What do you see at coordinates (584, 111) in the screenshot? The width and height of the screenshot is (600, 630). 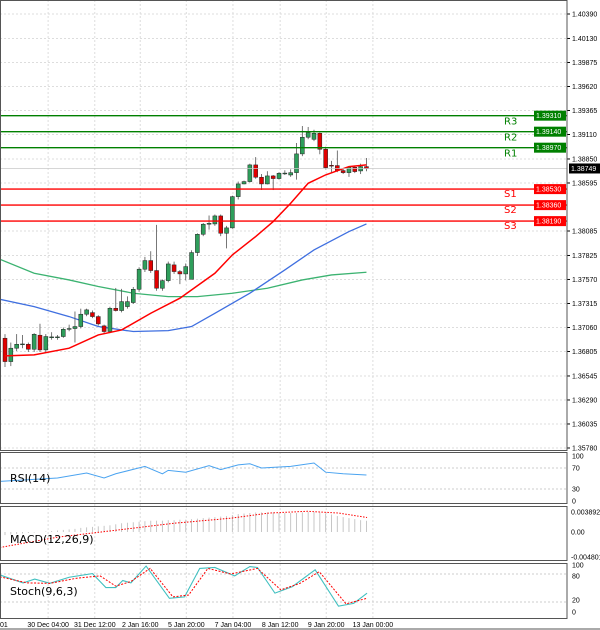 I see `price-tick-label: 1.39365` at bounding box center [584, 111].